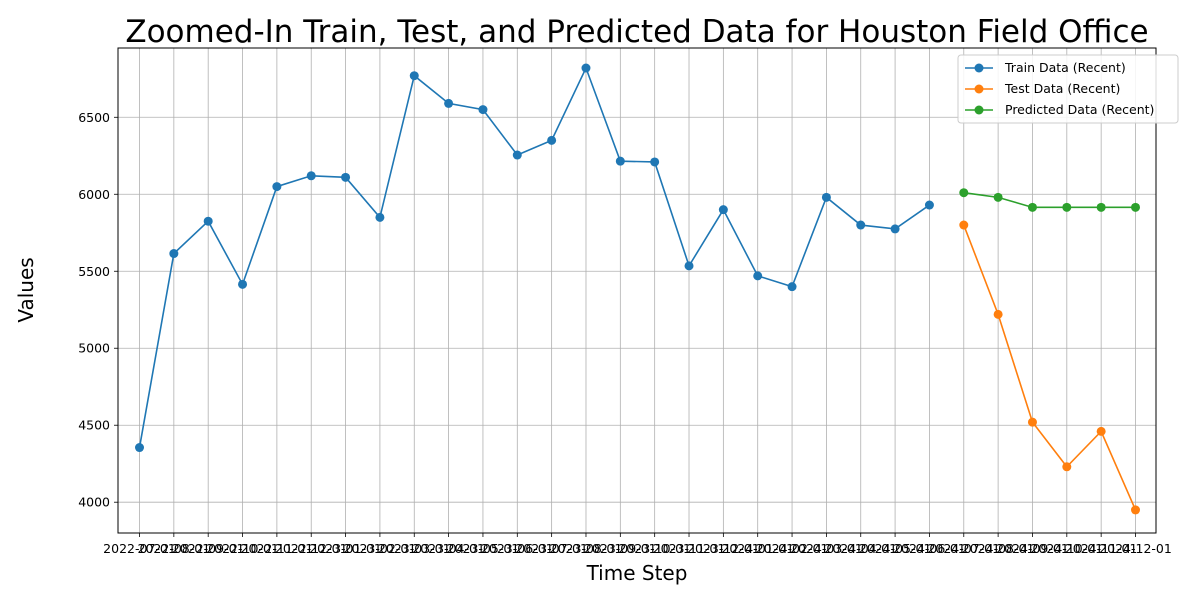  What do you see at coordinates (586, 548) in the screenshot?
I see `x-tick-label: 2023-08-01` at bounding box center [586, 548].